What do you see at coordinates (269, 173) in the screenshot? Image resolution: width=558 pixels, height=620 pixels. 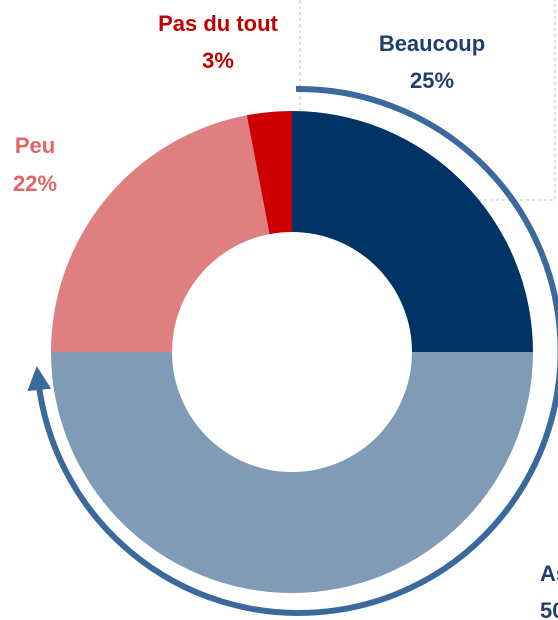 I see `slice` at bounding box center [269, 173].